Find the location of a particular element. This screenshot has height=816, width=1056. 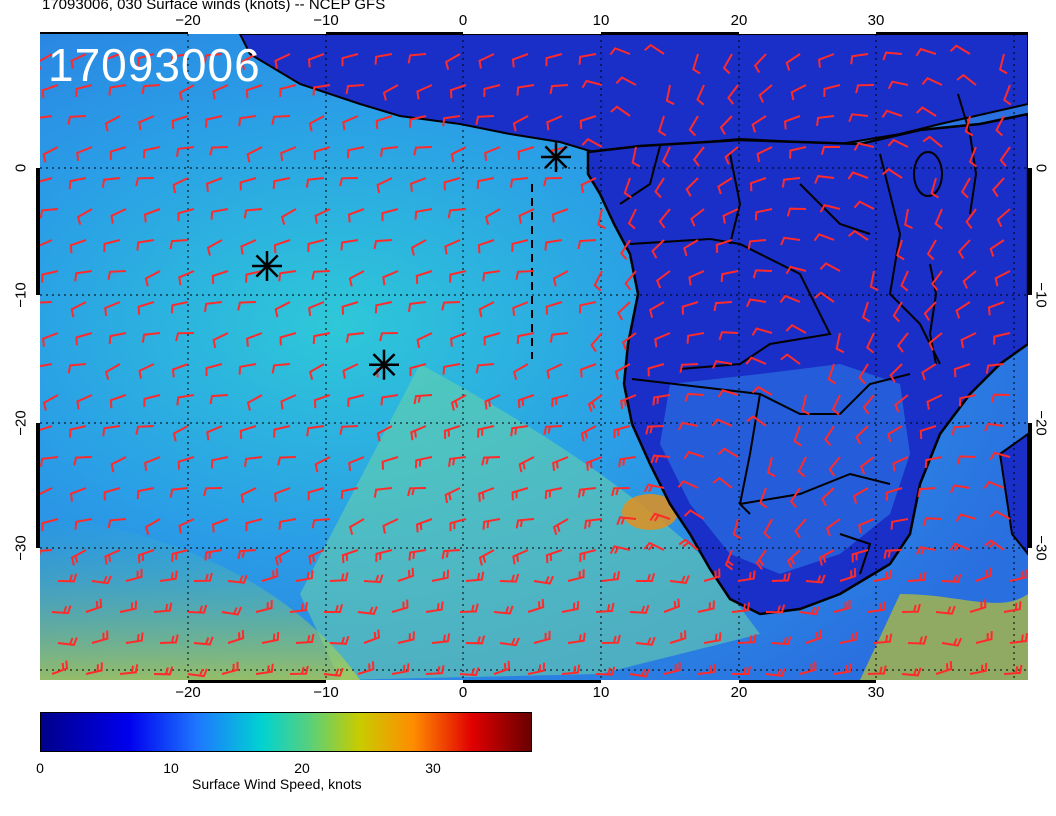

lon-tick-top: 10 is located at coordinates (601, 20).